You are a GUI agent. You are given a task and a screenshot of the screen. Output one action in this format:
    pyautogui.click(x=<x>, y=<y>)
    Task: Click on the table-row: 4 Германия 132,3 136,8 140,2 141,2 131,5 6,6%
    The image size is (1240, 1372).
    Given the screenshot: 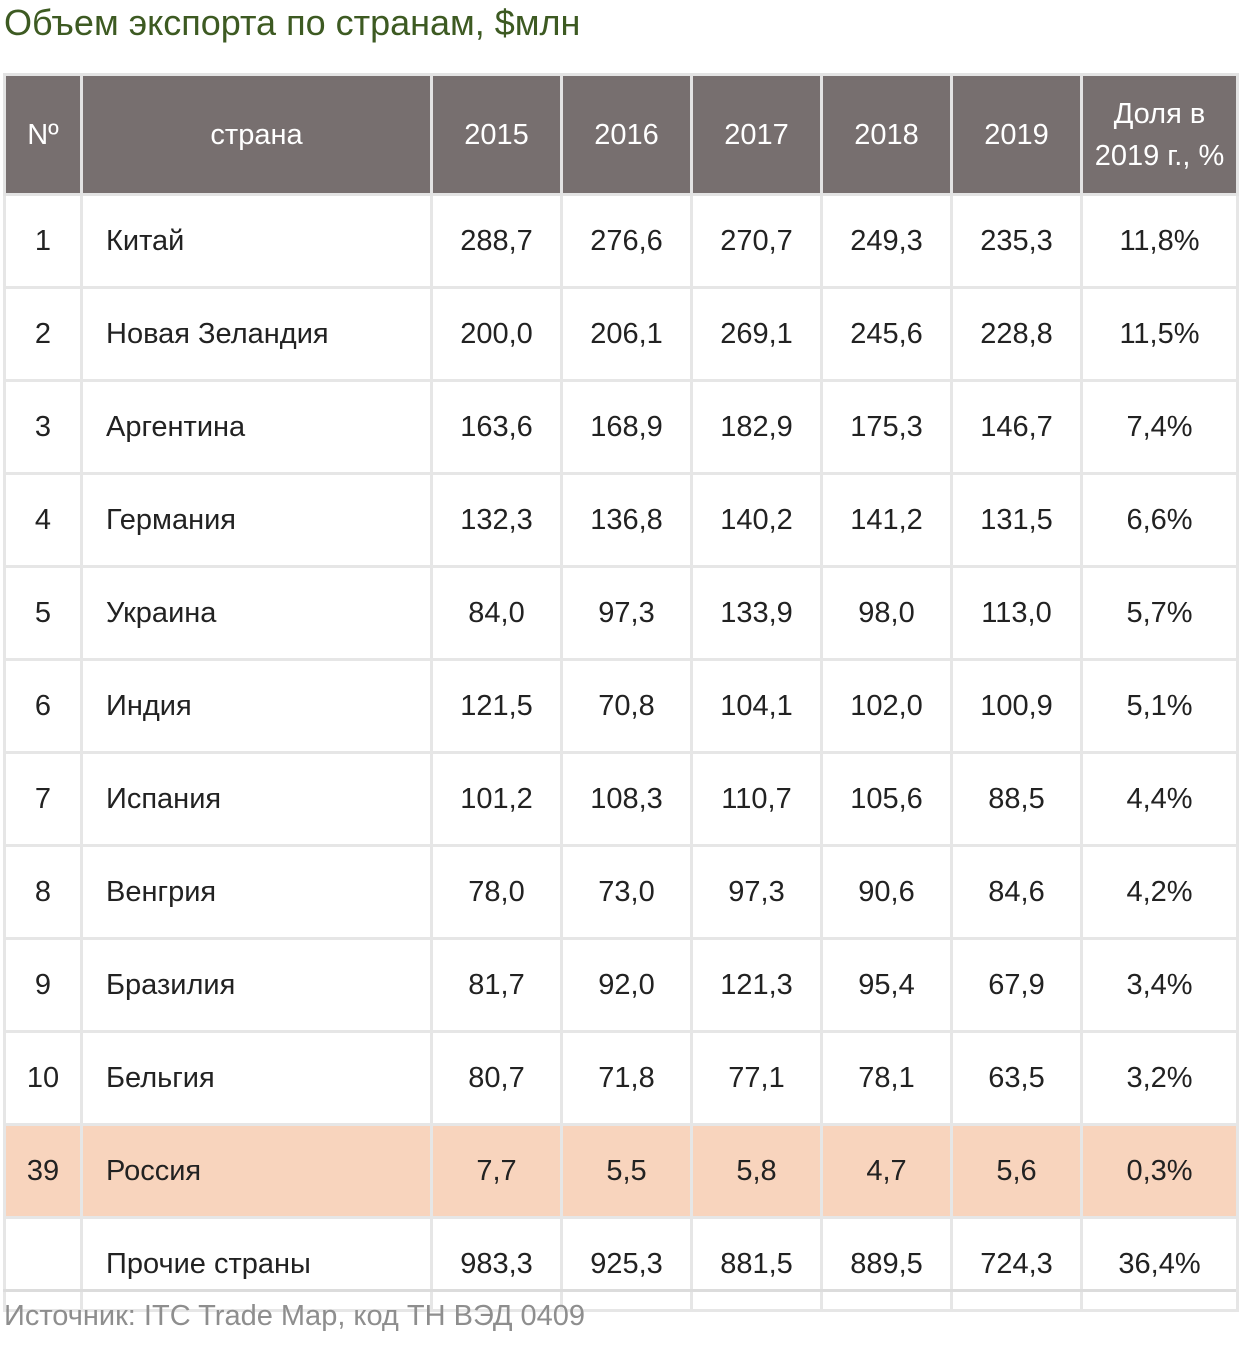 What is the action you would take?
    pyautogui.click(x=621, y=520)
    